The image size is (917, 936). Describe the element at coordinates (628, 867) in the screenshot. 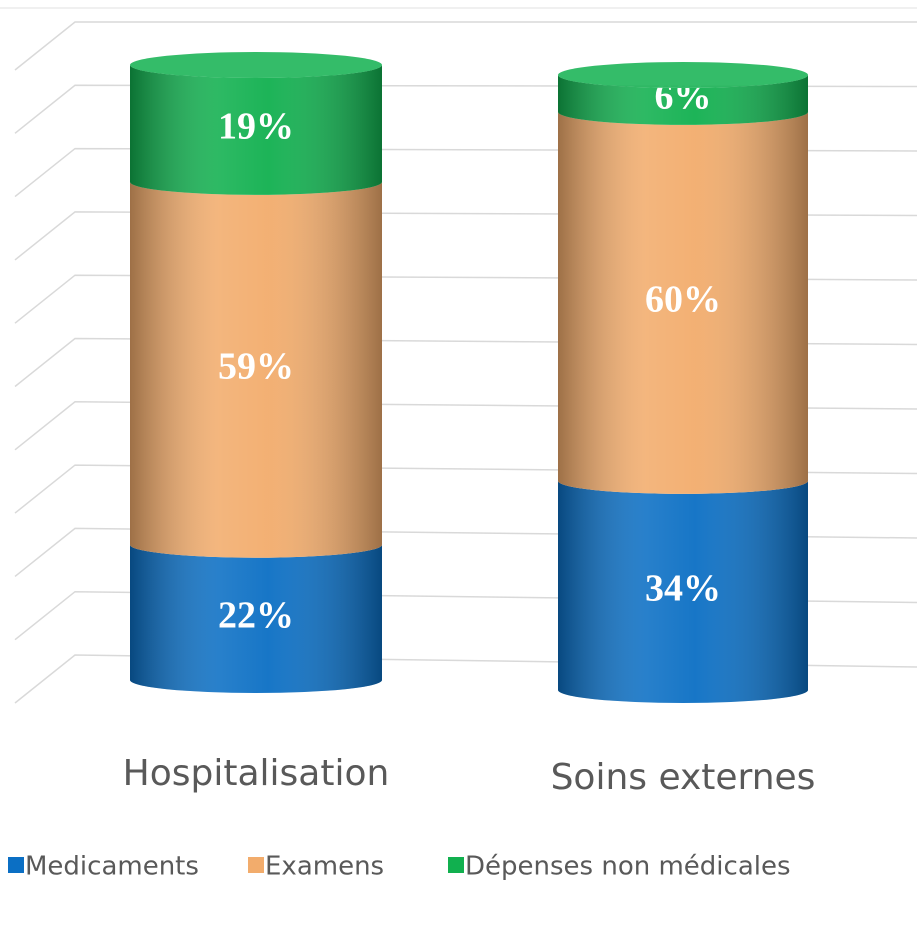

I see `legend-label: Dépenses non médicales` at that location.